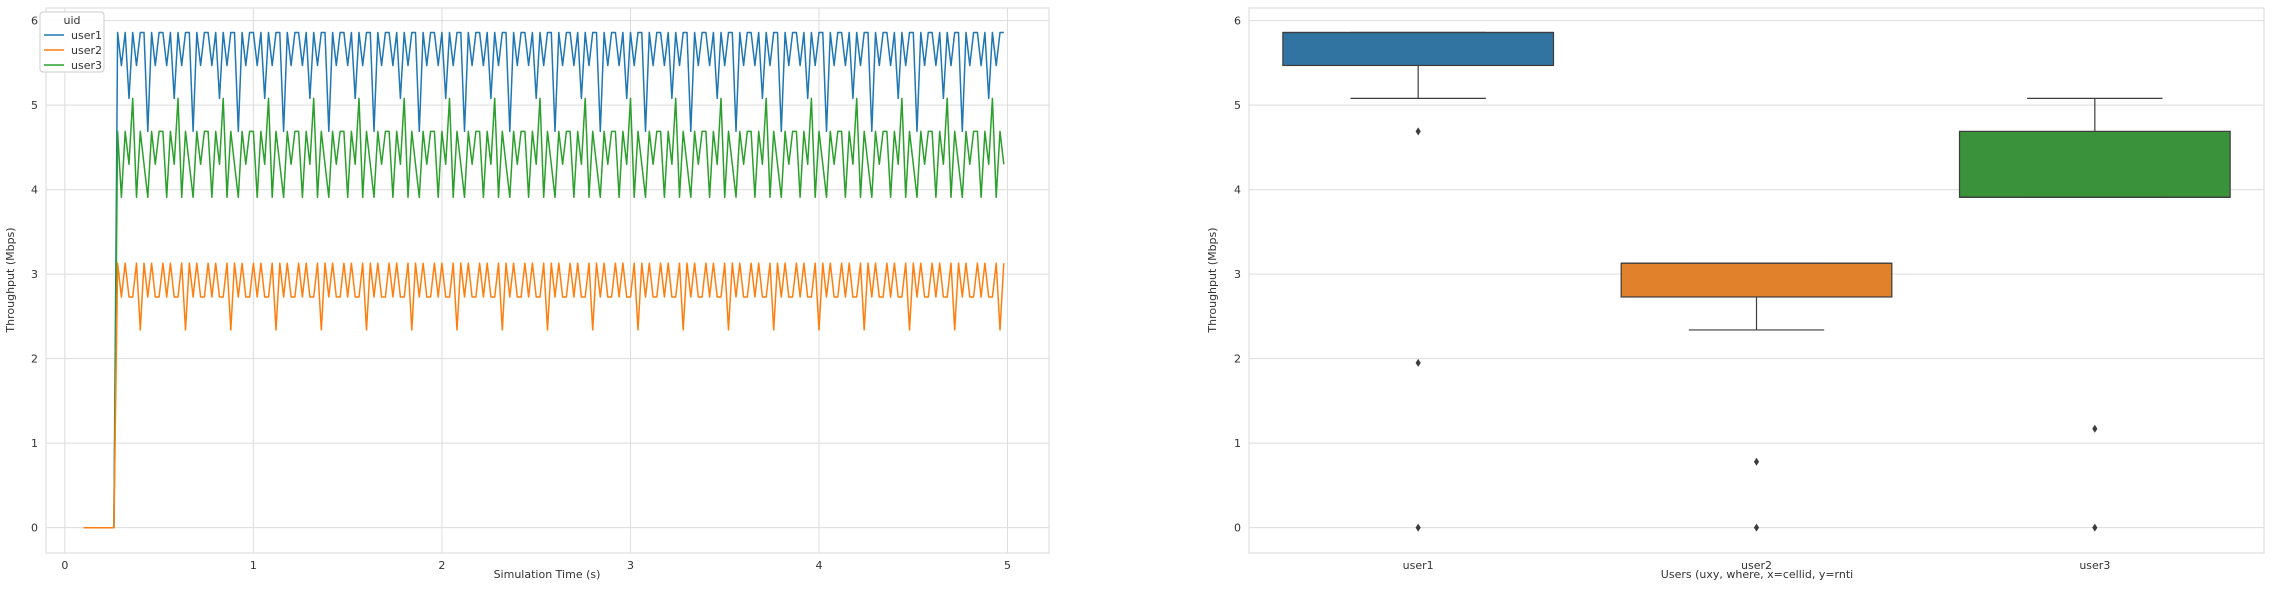  I want to click on line-chart-x-tick-label: 5, so click(1007, 565).